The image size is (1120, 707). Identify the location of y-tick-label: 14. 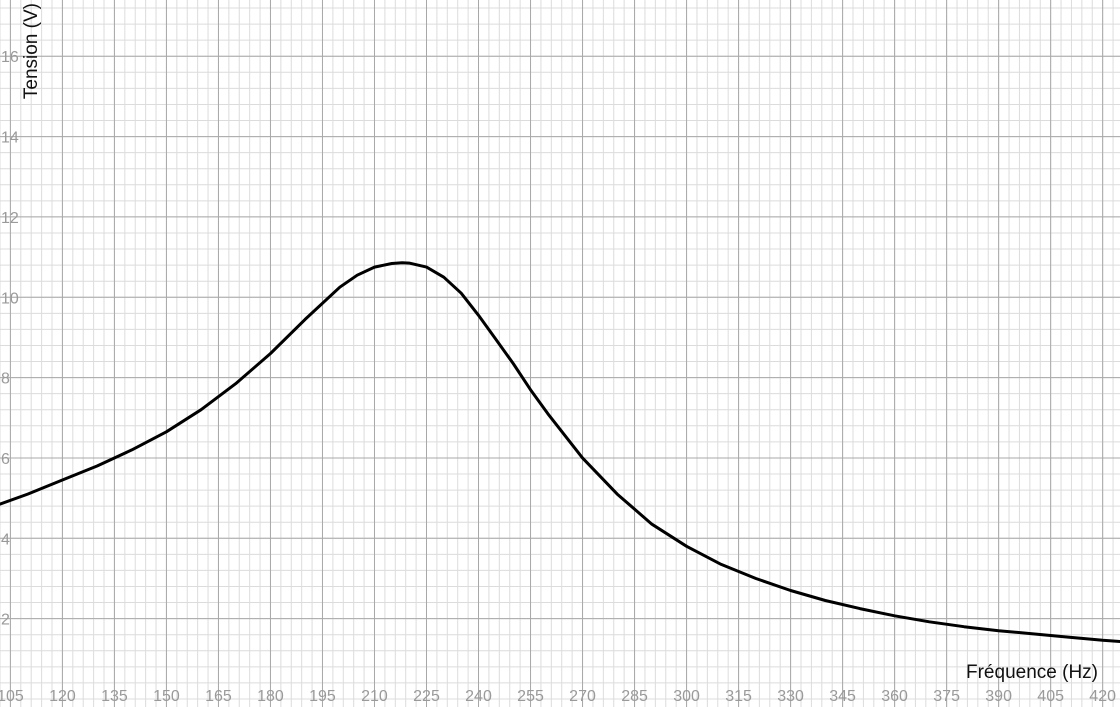
(10, 138).